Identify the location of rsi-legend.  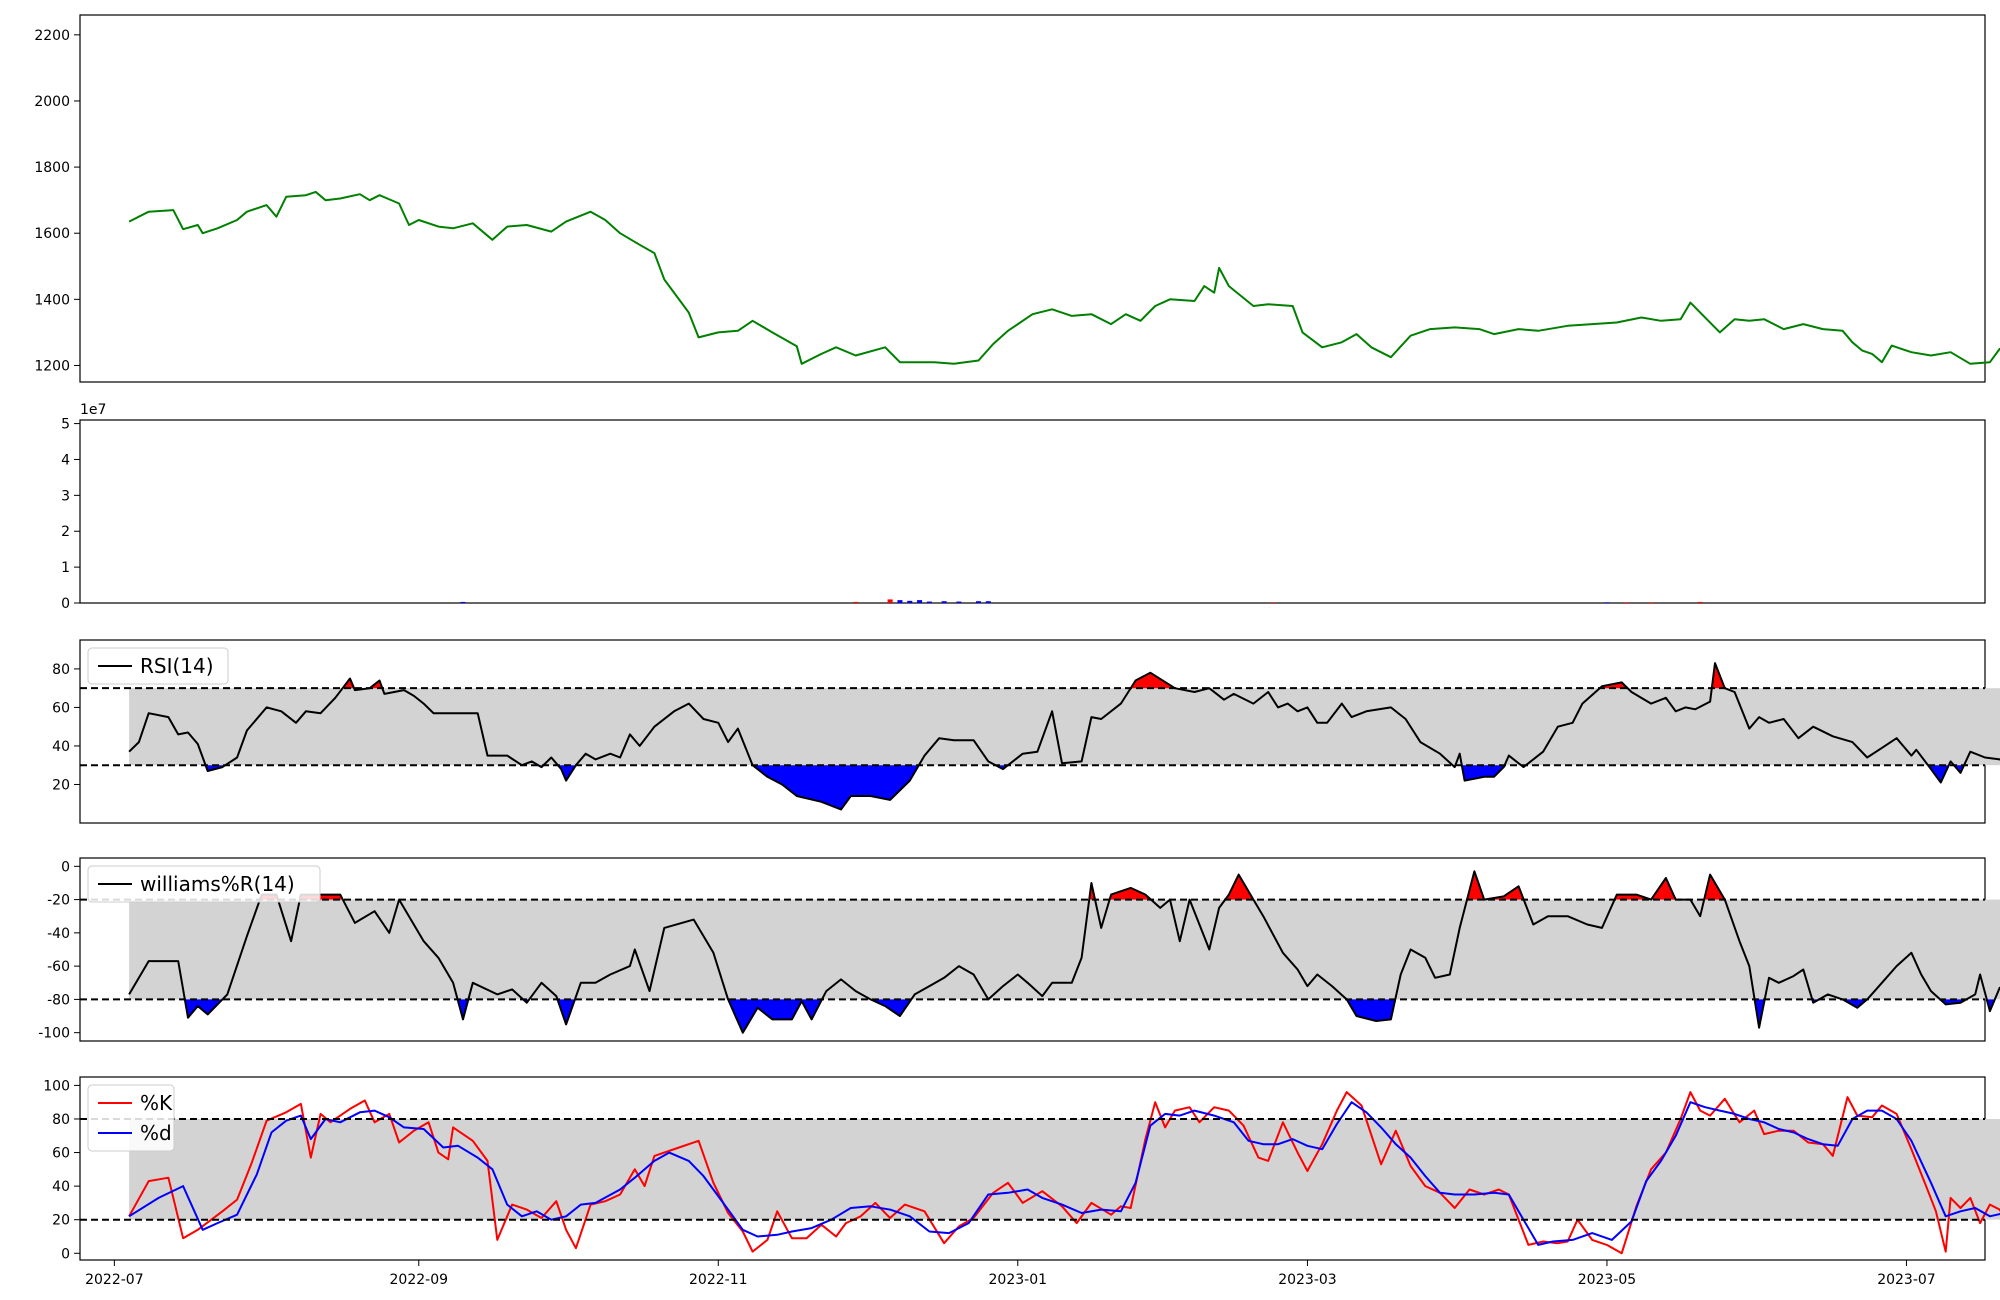
(158, 666).